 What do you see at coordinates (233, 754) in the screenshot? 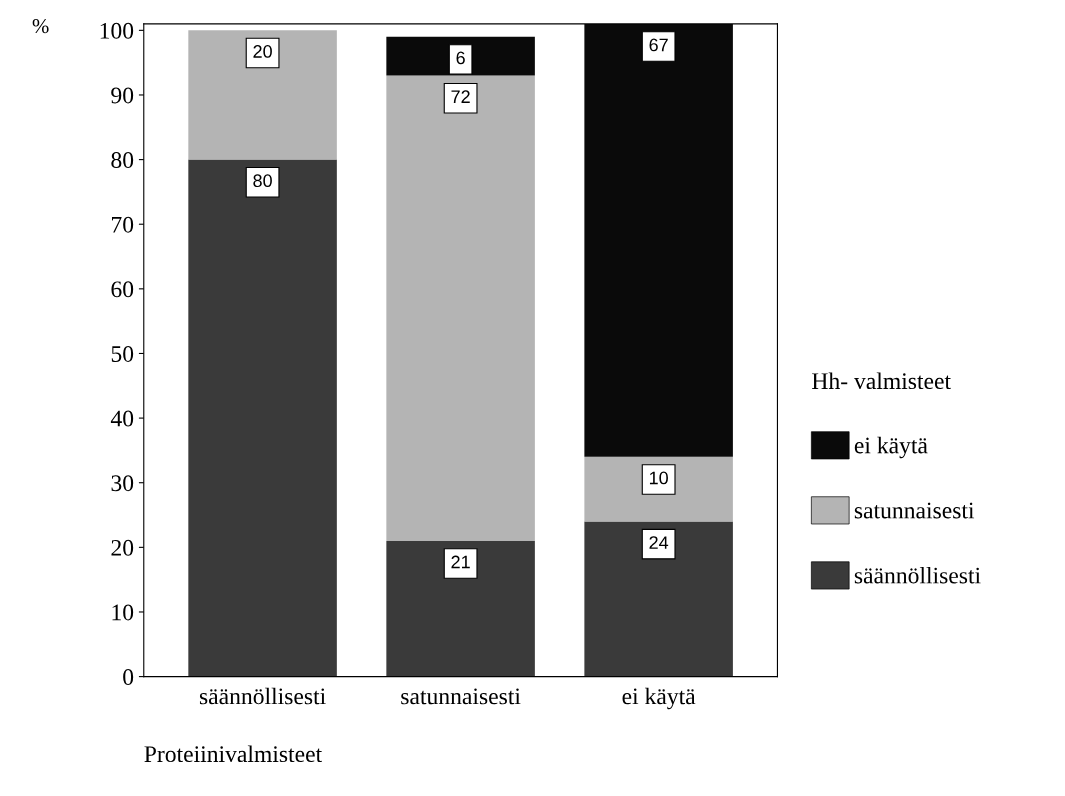
I see `x-axis-title: Proteiinivalmisteet` at bounding box center [233, 754].